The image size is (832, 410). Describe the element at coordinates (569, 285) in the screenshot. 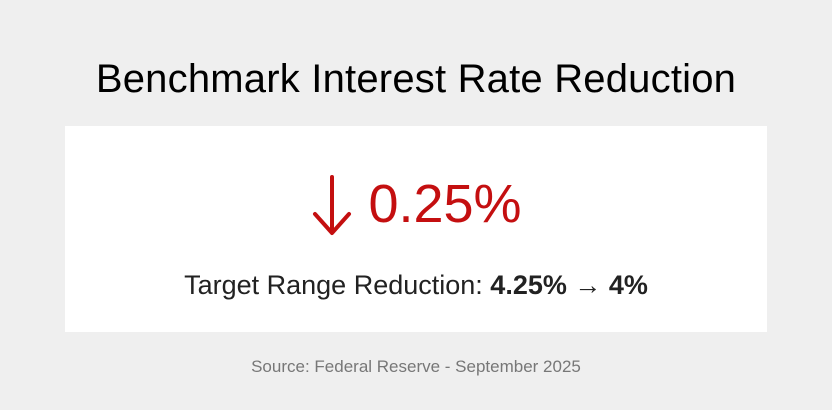

I see `target-range-values: 4.25% → 4%` at that location.